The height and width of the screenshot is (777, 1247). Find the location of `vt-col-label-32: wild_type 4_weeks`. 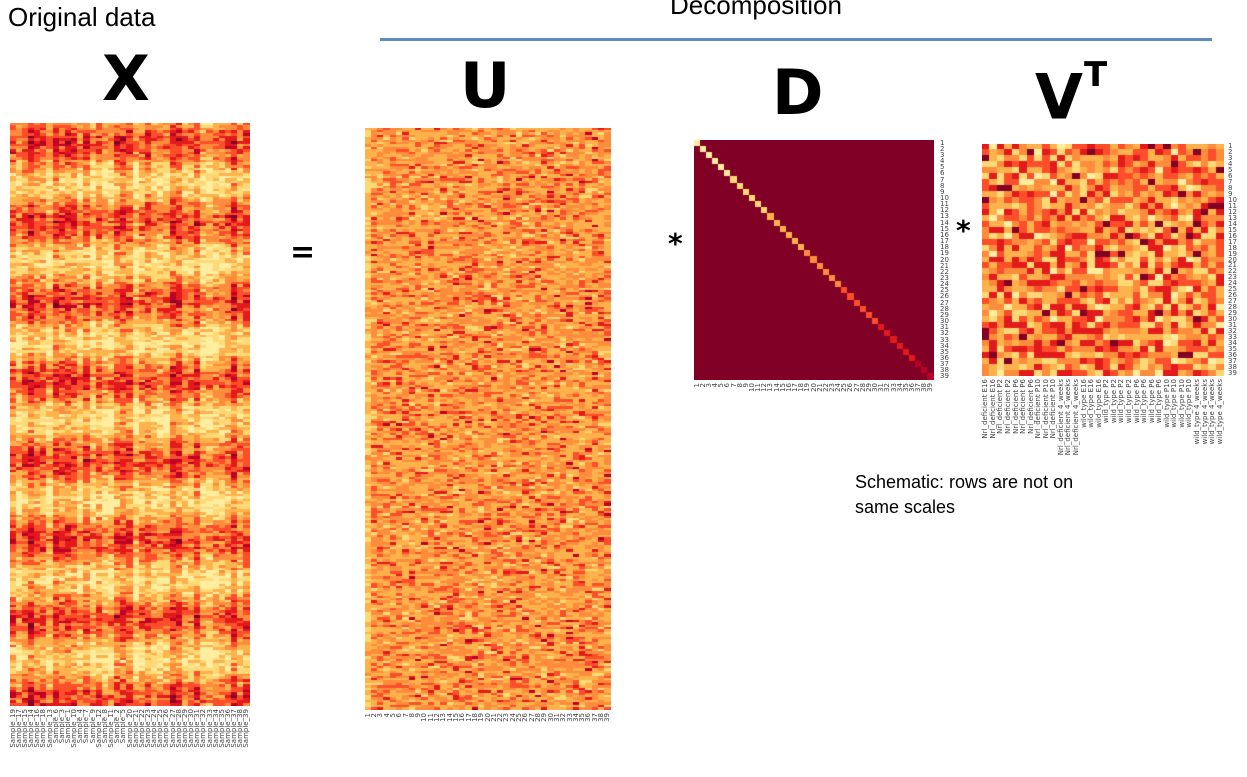

vt-col-label-32: wild_type 4_weeks is located at coordinates (1219, 412).